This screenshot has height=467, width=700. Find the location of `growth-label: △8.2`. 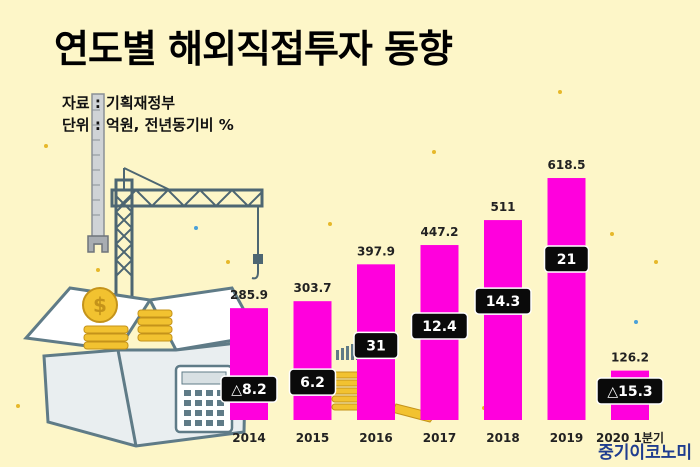

growth-label: △8.2 is located at coordinates (249, 390).